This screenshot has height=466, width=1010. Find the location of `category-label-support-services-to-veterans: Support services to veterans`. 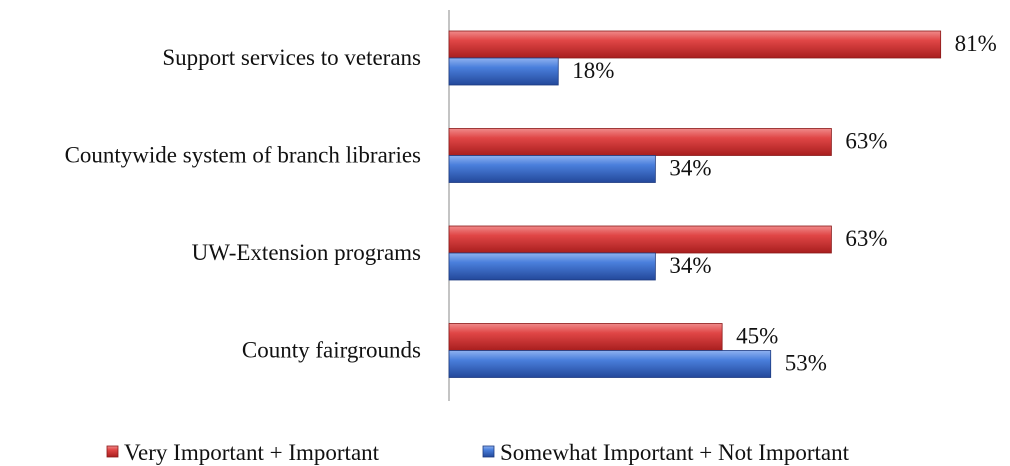

category-label-support-services-to-veterans: Support services to veterans is located at coordinates (291, 57).